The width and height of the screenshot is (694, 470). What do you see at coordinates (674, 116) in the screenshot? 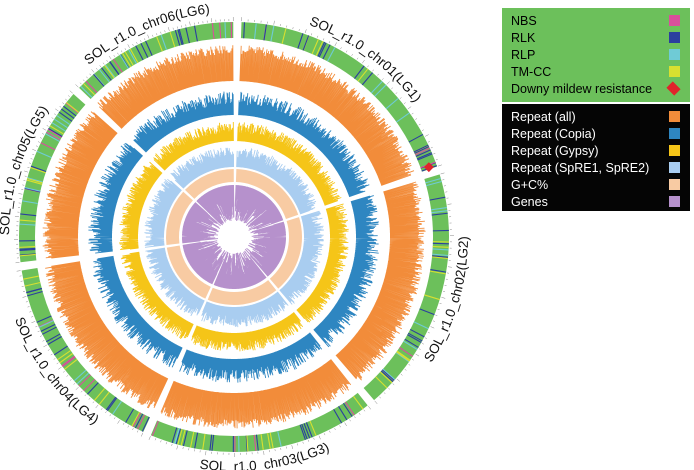
I see `legend-swatch` at bounding box center [674, 116].